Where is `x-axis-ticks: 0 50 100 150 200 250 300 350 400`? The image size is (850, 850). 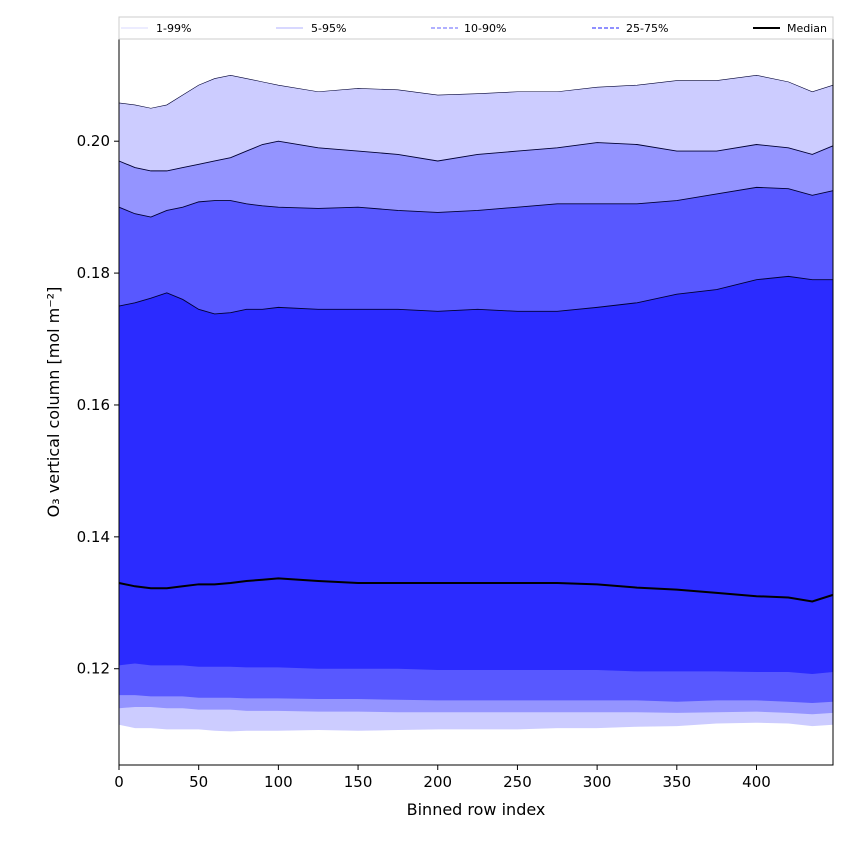 x-axis-ticks: 0 50 100 150 200 250 300 350 400 is located at coordinates (442, 778).